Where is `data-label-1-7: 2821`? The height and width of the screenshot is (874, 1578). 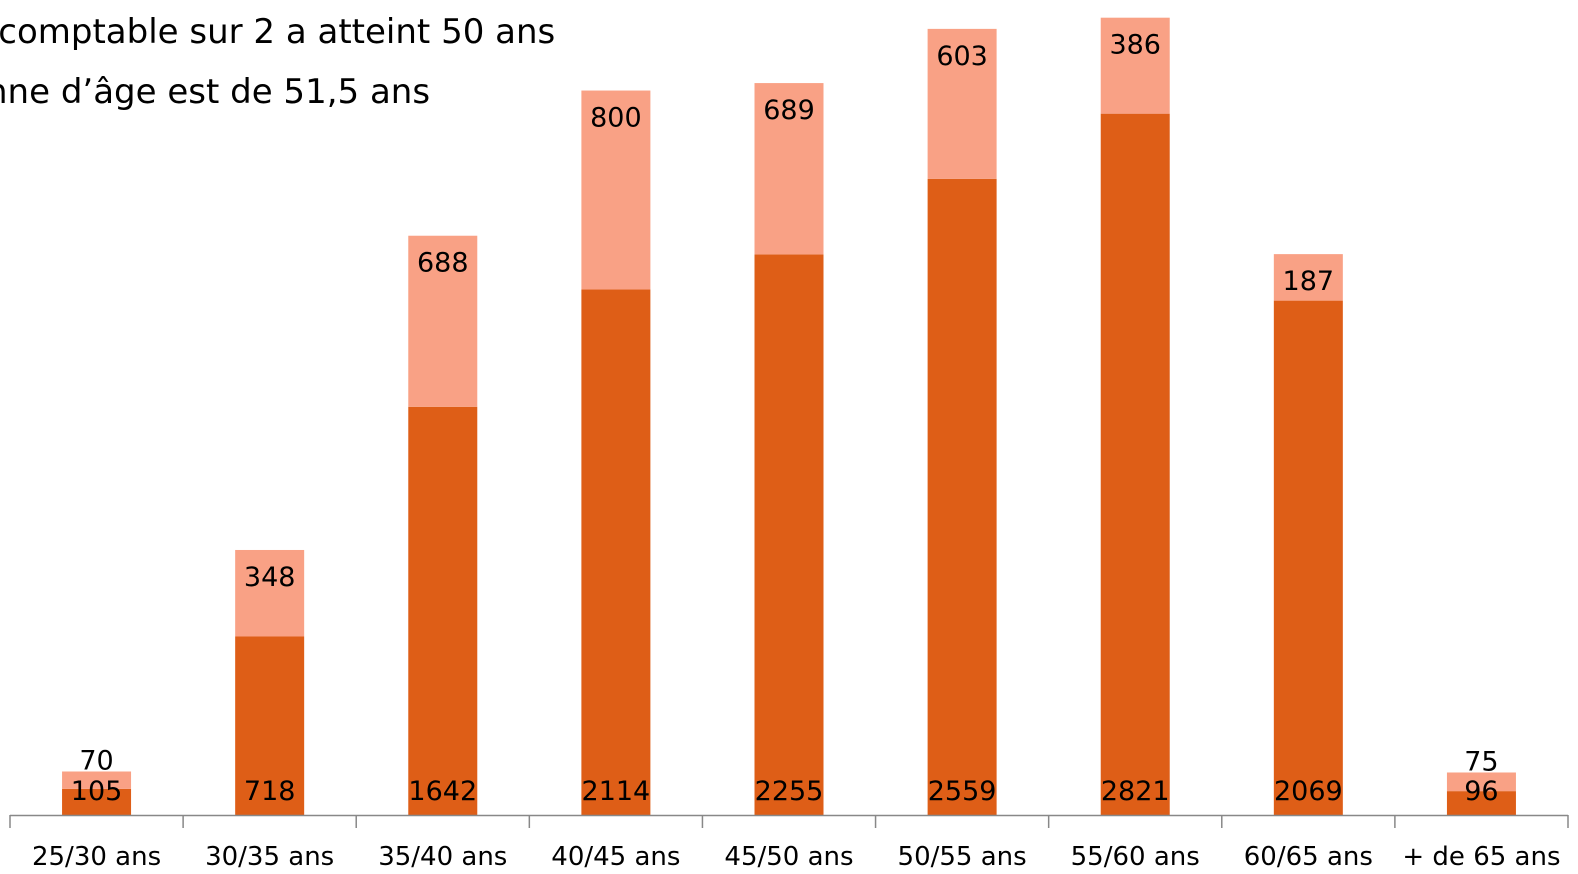 data-label-1-7: 2821 is located at coordinates (1135, 791).